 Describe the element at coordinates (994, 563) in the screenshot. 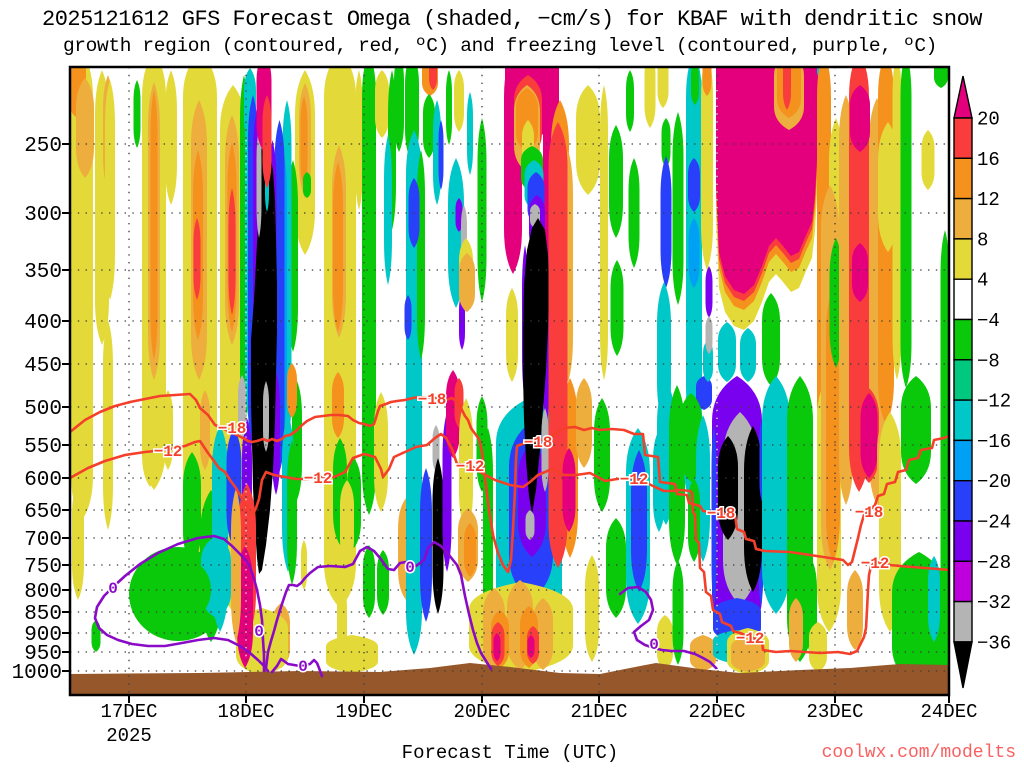

I see `svg-text: −28` at that location.